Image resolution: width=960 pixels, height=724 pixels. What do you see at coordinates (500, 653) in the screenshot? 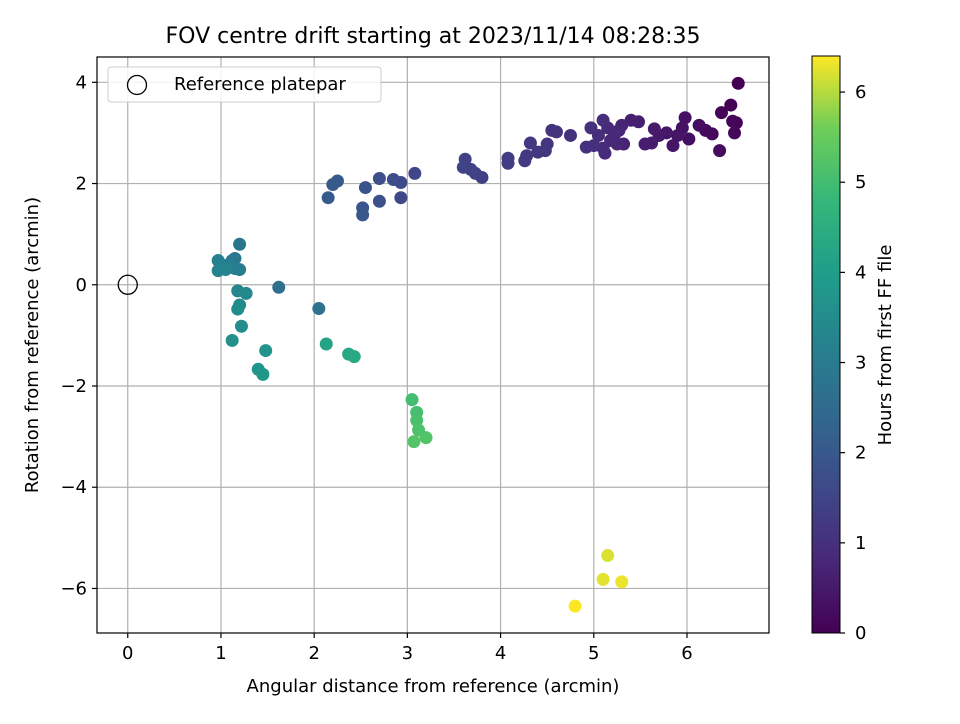
I see `x-tick-label: 4` at bounding box center [500, 653].